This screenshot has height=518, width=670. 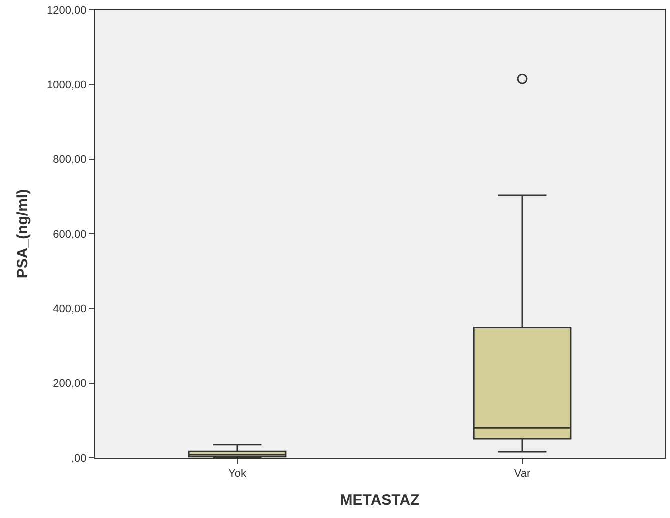 I want to click on y-tick-label: 800,00, so click(x=70, y=160).